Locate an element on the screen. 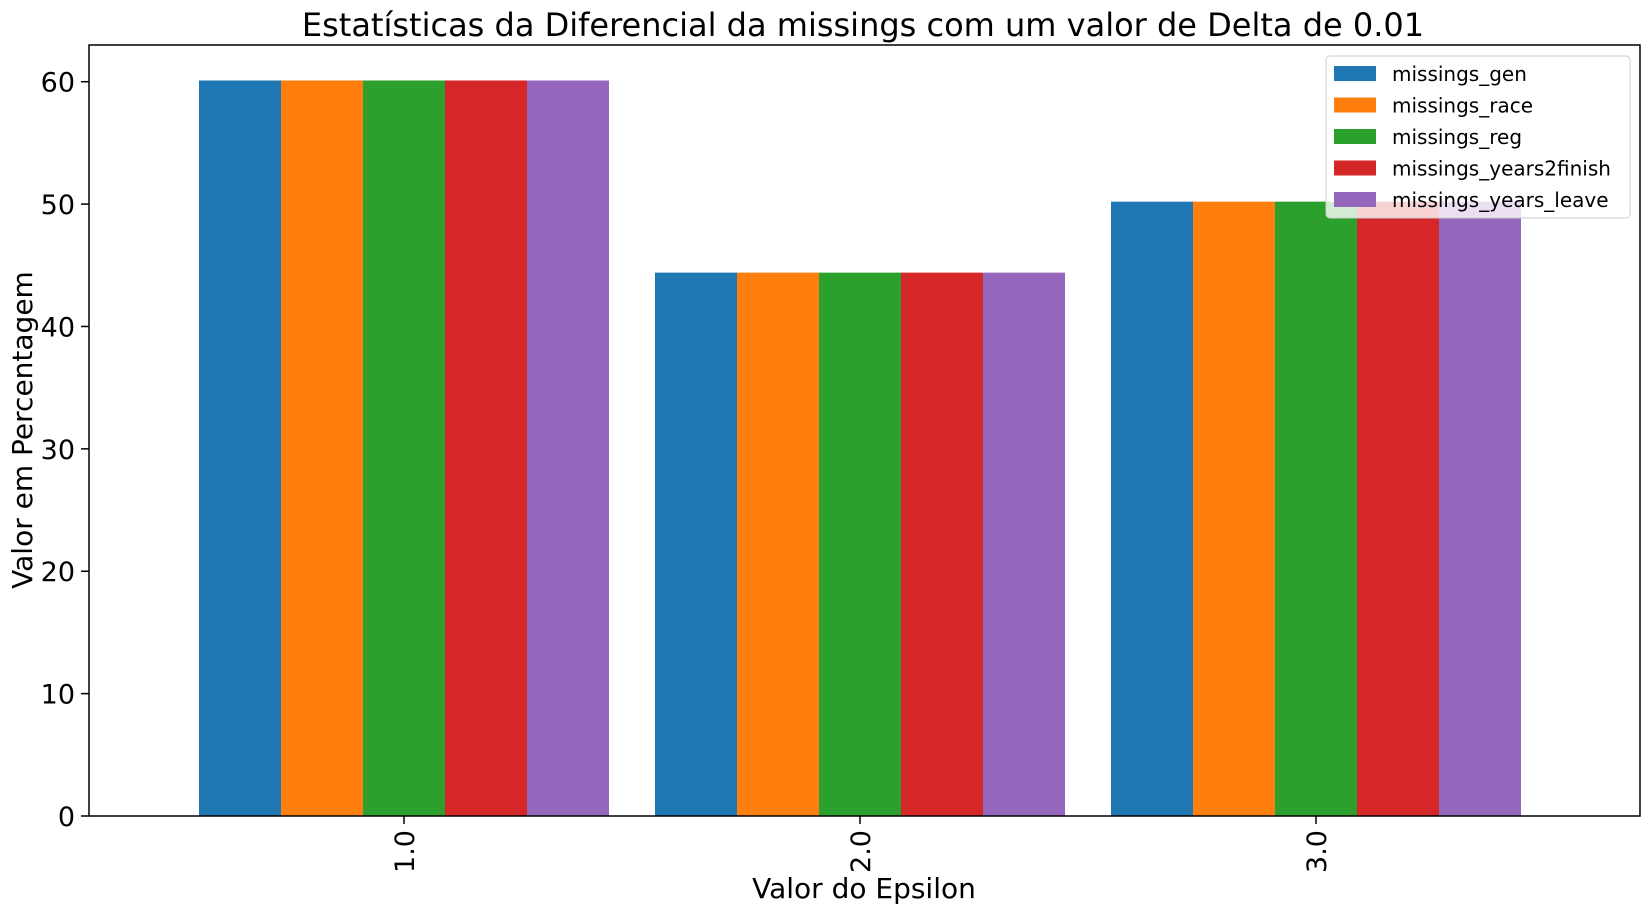  legend-swatch-missings_years2finish is located at coordinates (1355, 168).